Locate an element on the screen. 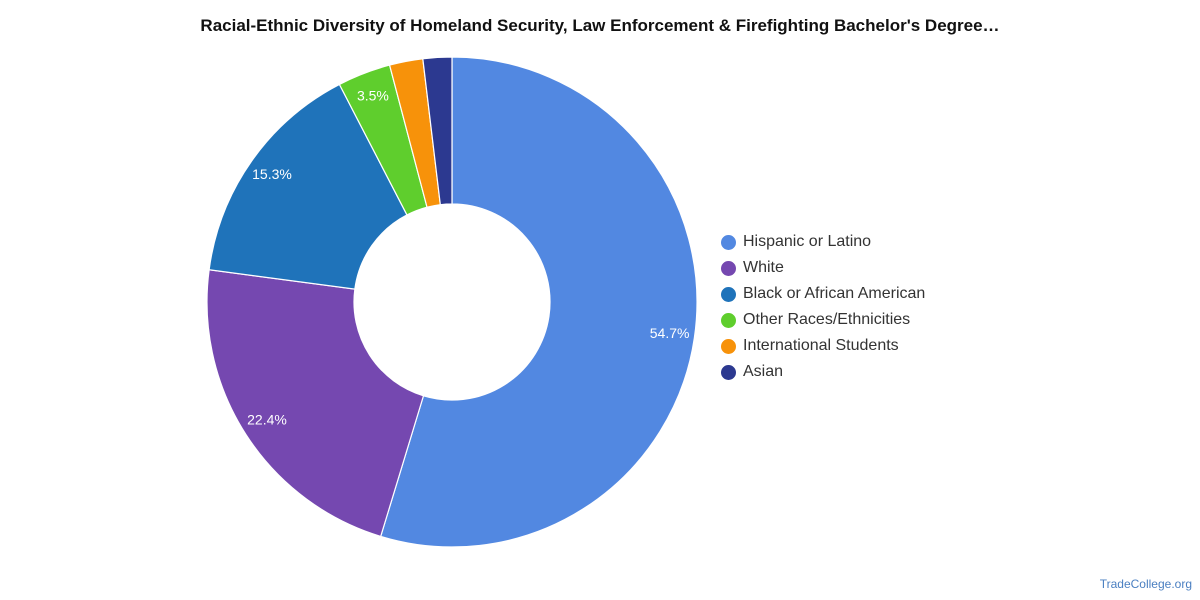  legend-item-black-or-african-american: Black or African American is located at coordinates (823, 294).